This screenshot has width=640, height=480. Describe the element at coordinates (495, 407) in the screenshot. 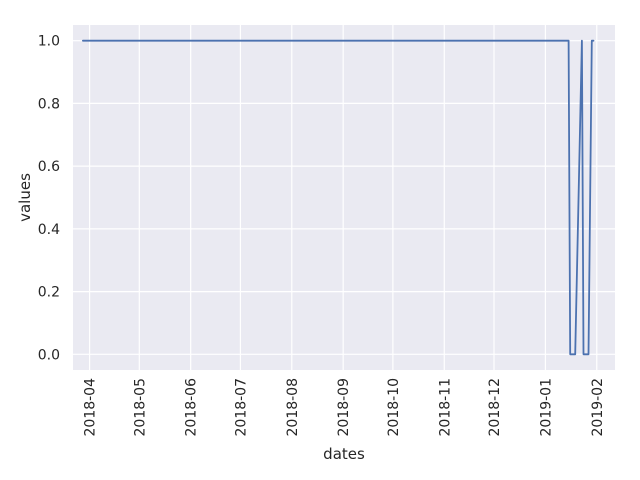

I see `x-tick-label: 2018-12` at that location.